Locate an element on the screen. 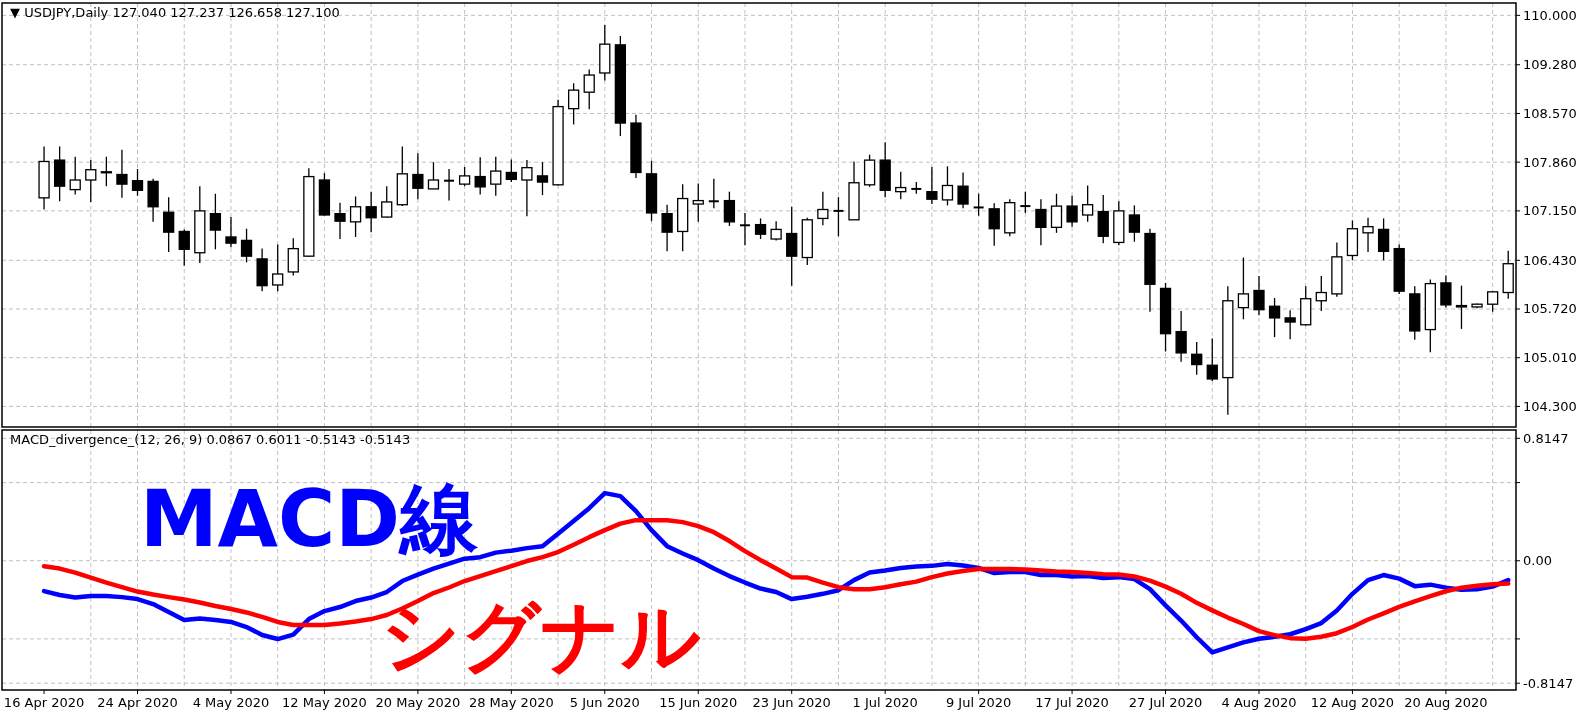 This screenshot has width=1579, height=716. y-tick-label: 106.430 is located at coordinates (1550, 260).